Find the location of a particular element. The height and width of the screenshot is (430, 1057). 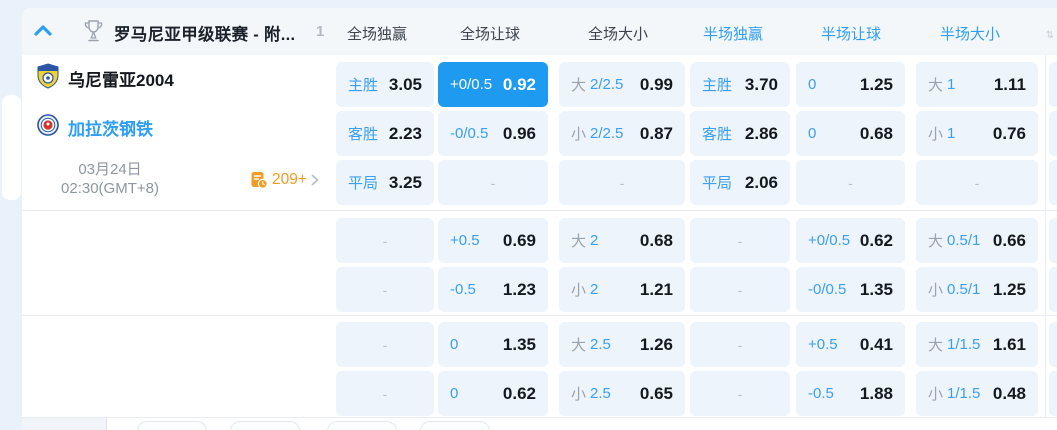

odds-value: 3.25 is located at coordinates (405, 182).